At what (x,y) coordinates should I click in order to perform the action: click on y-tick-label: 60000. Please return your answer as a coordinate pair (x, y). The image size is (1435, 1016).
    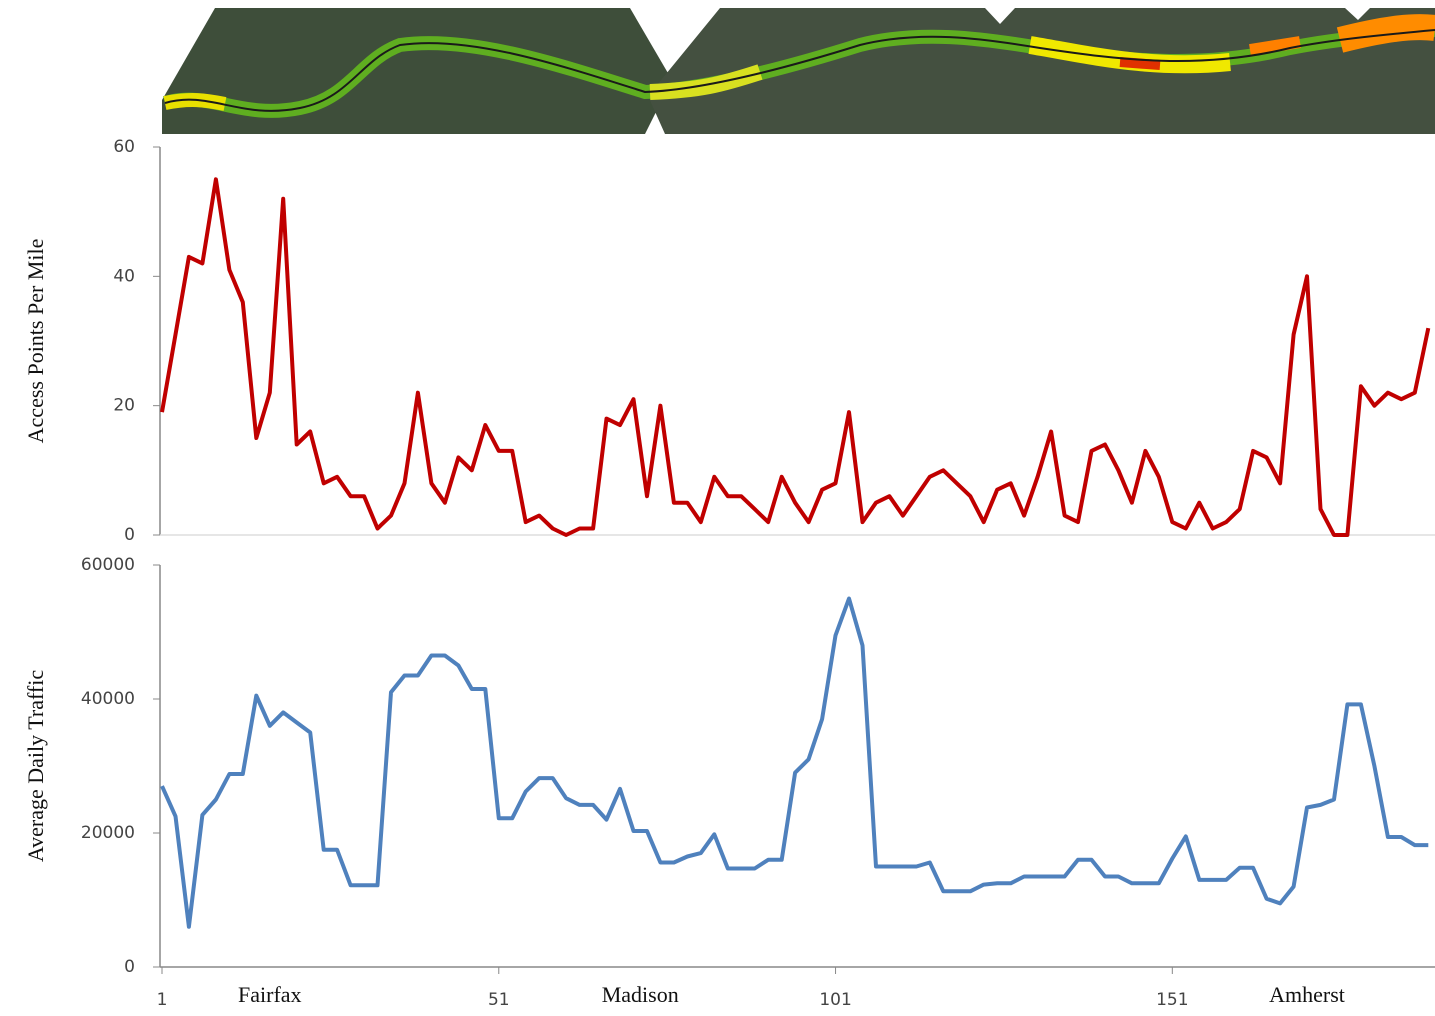
    Looking at the image, I should click on (108, 565).